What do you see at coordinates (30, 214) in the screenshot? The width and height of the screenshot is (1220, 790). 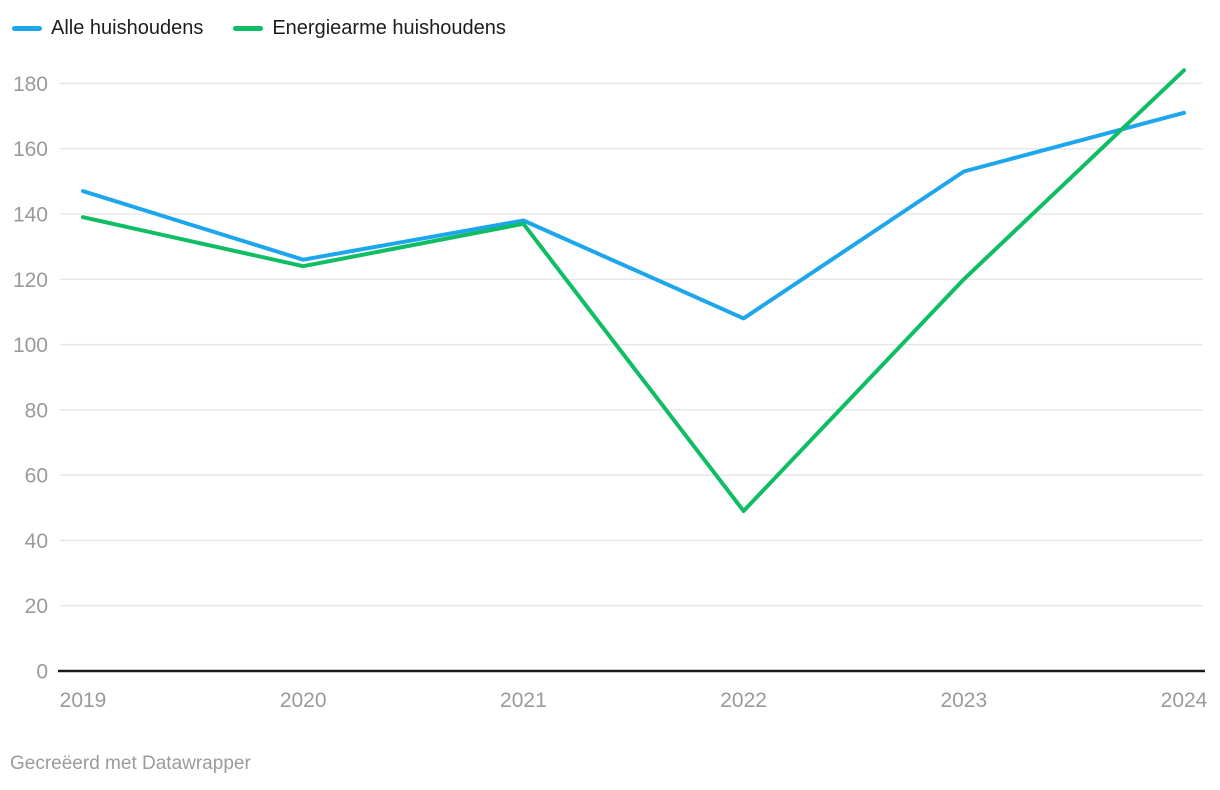 I see `y-axis-tick-label: 140` at bounding box center [30, 214].